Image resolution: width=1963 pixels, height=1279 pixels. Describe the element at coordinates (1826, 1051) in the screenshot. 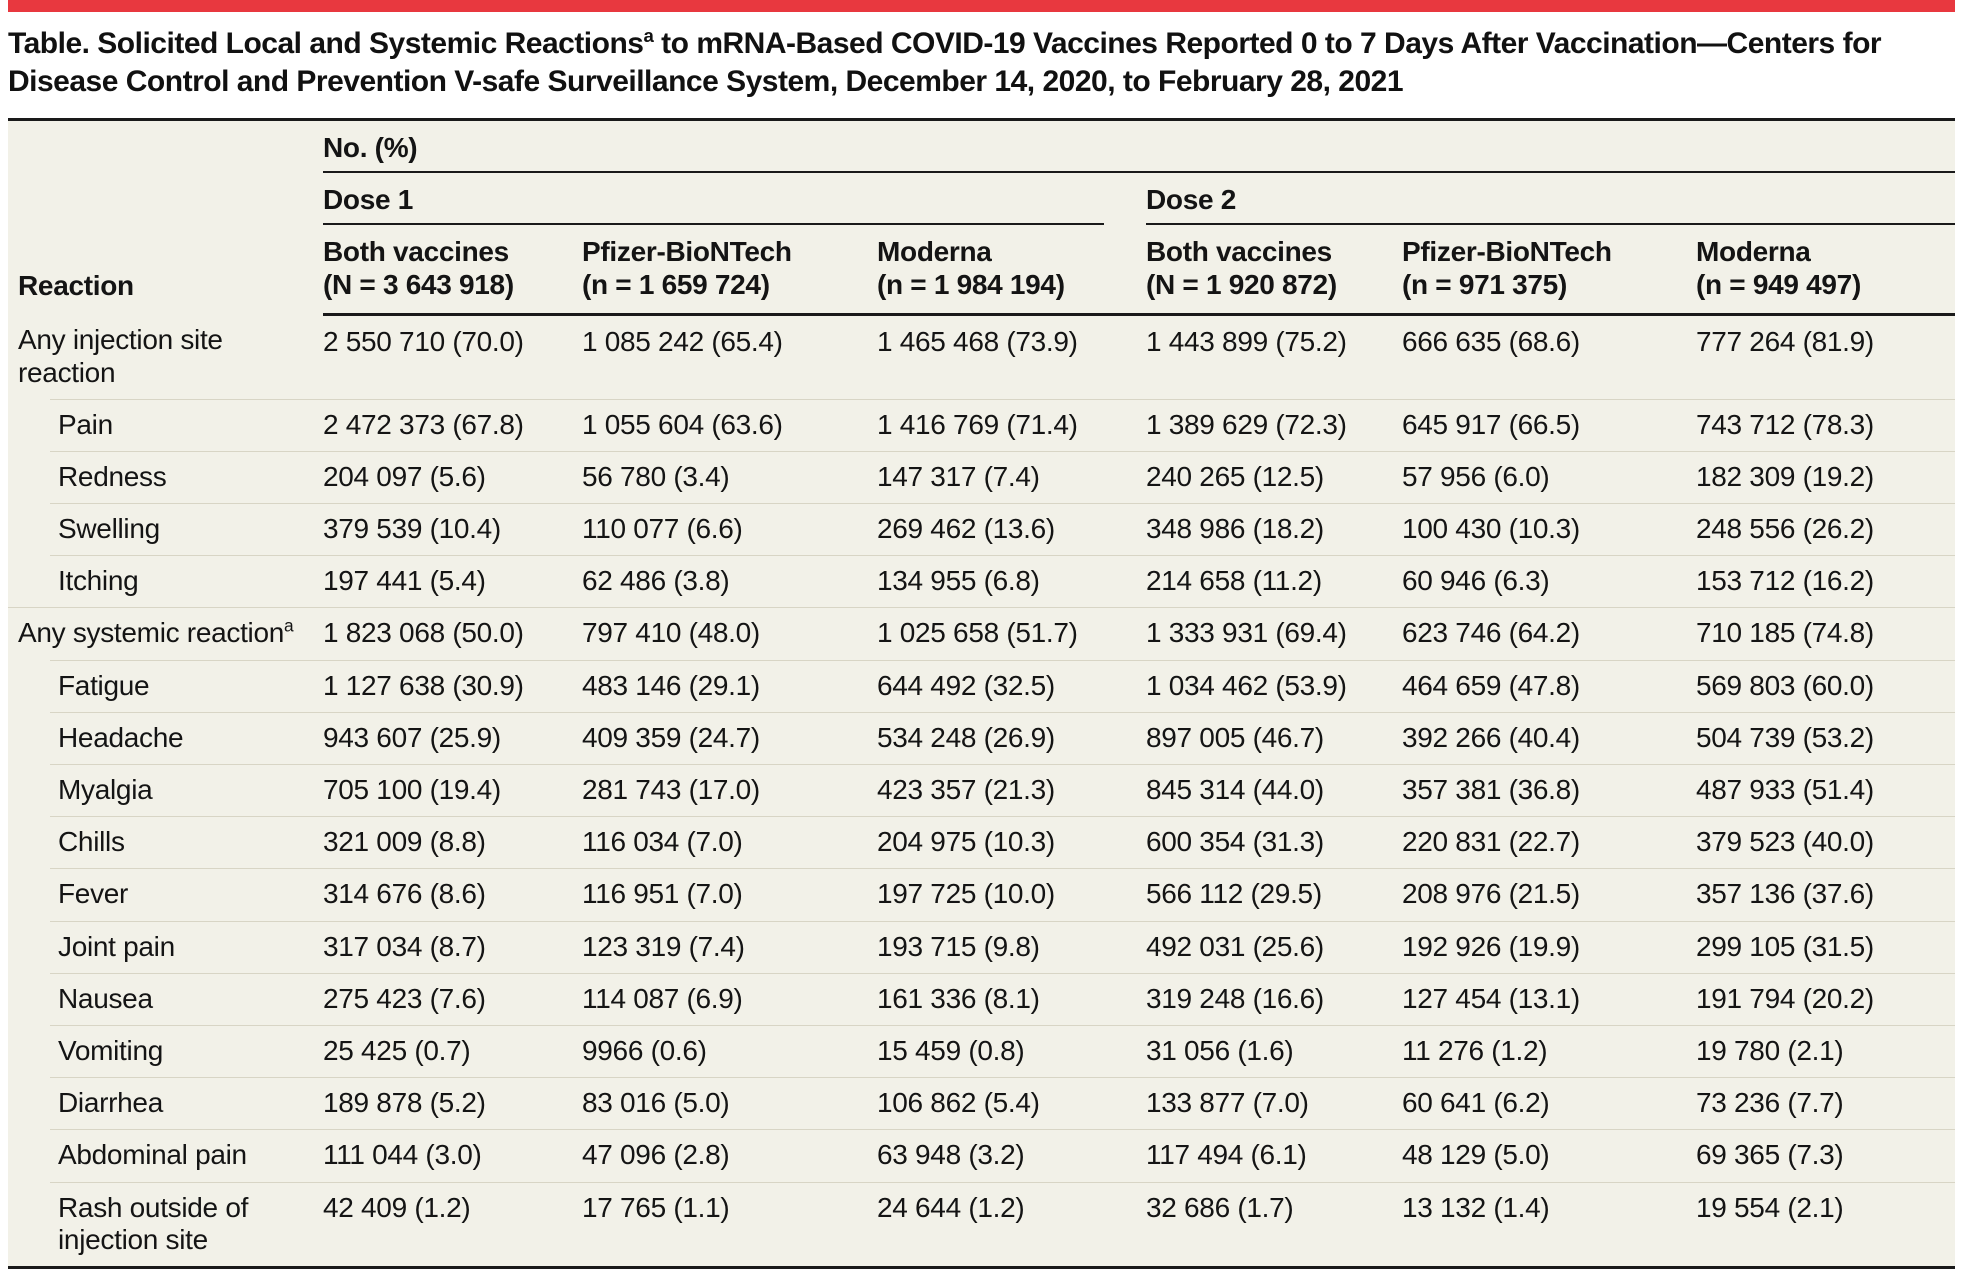

I see `value-cell: 19 780 (2.1)` at that location.